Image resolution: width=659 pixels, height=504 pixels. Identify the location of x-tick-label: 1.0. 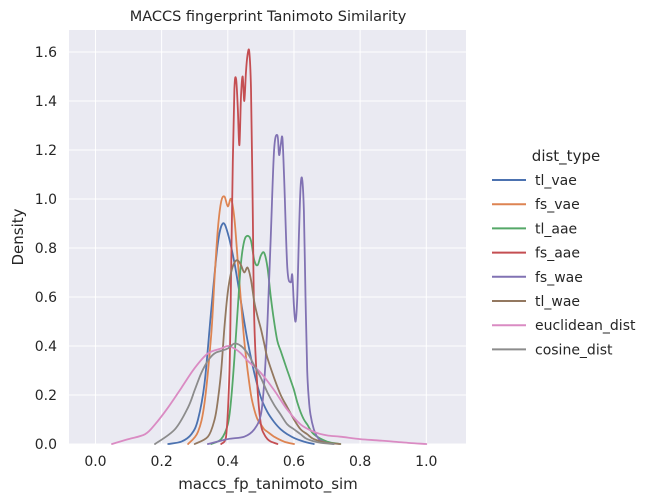
(426, 462).